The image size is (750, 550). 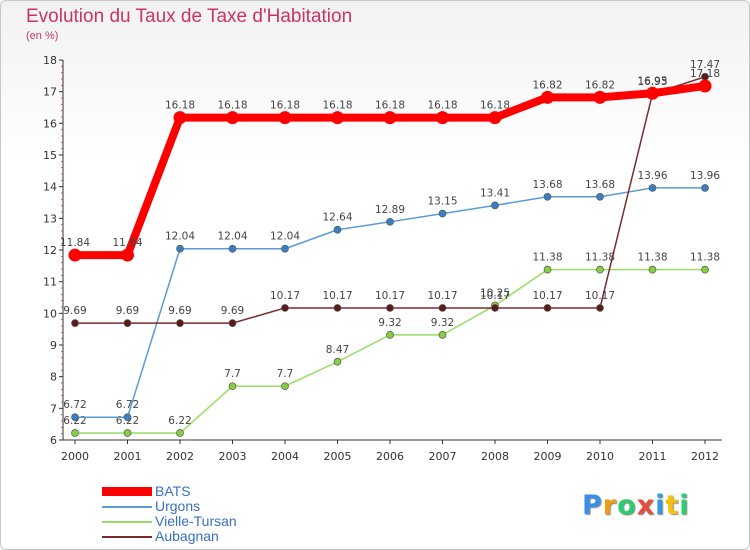 What do you see at coordinates (50, 92) in the screenshot?
I see `y-tick-label: 17` at bounding box center [50, 92].